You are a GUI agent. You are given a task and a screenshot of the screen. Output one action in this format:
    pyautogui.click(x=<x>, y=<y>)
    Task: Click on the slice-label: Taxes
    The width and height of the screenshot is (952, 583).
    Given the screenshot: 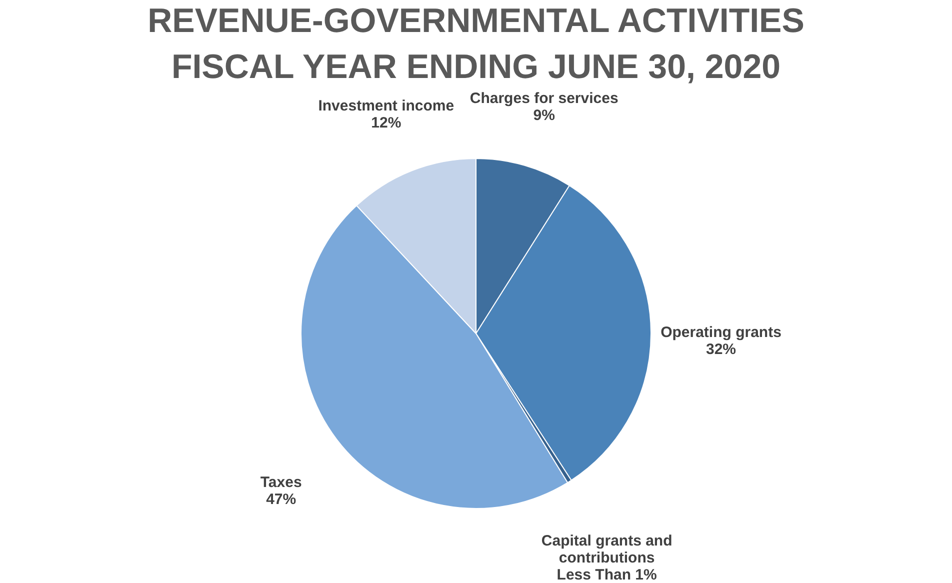 What is the action you would take?
    pyautogui.click(x=281, y=482)
    